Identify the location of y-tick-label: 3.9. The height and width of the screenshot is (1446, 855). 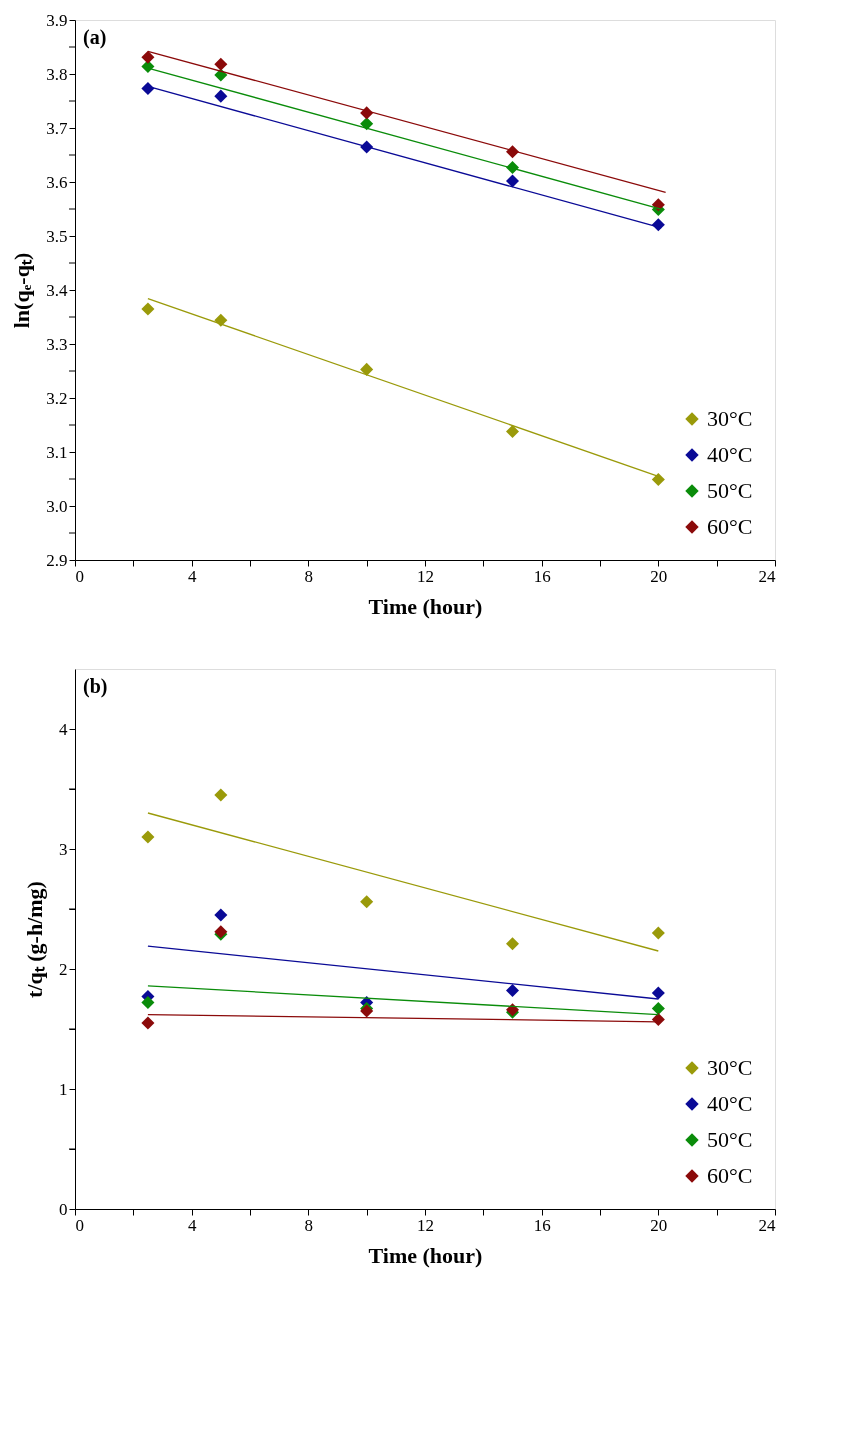
(57, 20).